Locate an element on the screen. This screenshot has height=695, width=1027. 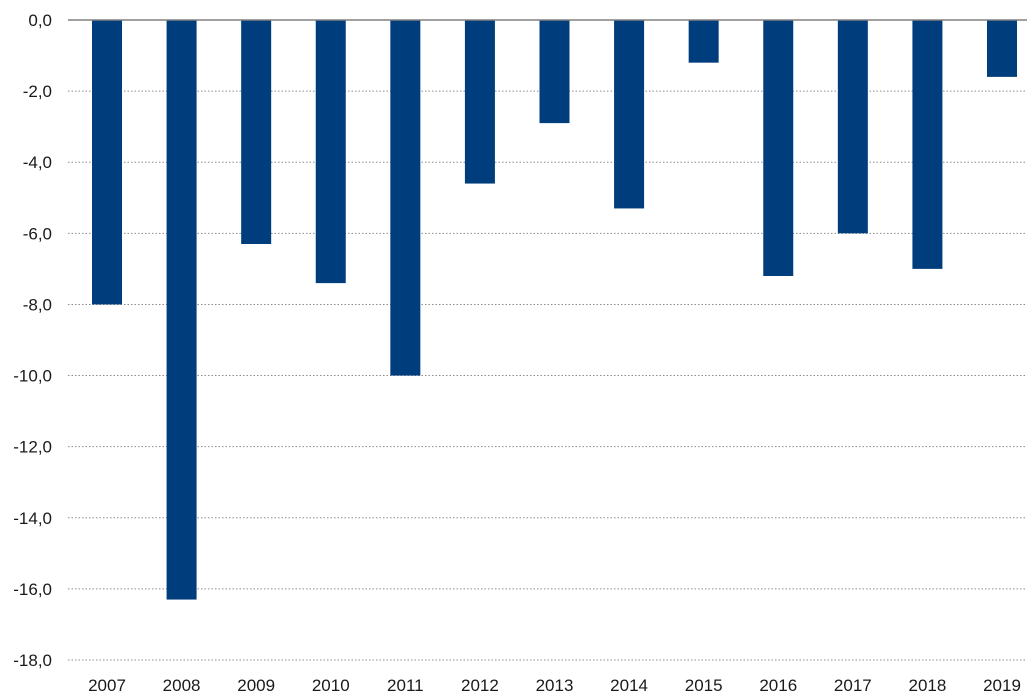
y-tick-label: -16,0 is located at coordinates (32, 589).